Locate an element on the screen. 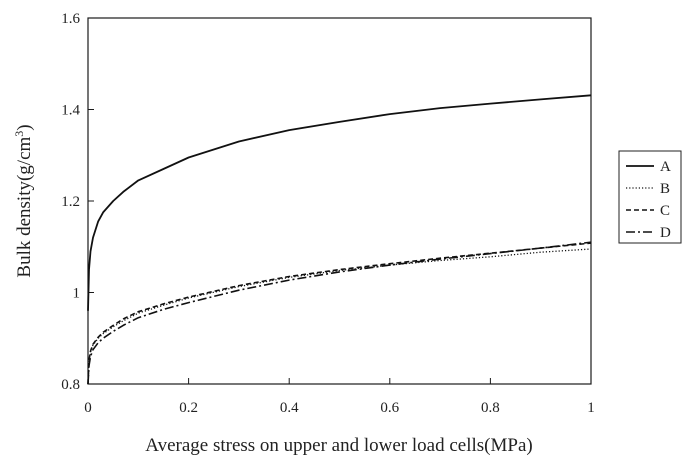  y-axis-title-close: ) is located at coordinates (24, 127).